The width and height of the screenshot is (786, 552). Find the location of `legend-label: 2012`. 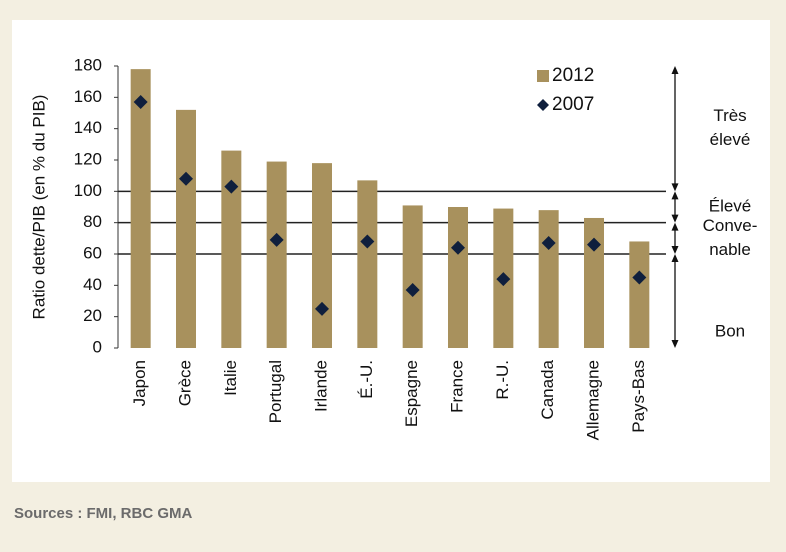

legend-label: 2012 is located at coordinates (573, 75).